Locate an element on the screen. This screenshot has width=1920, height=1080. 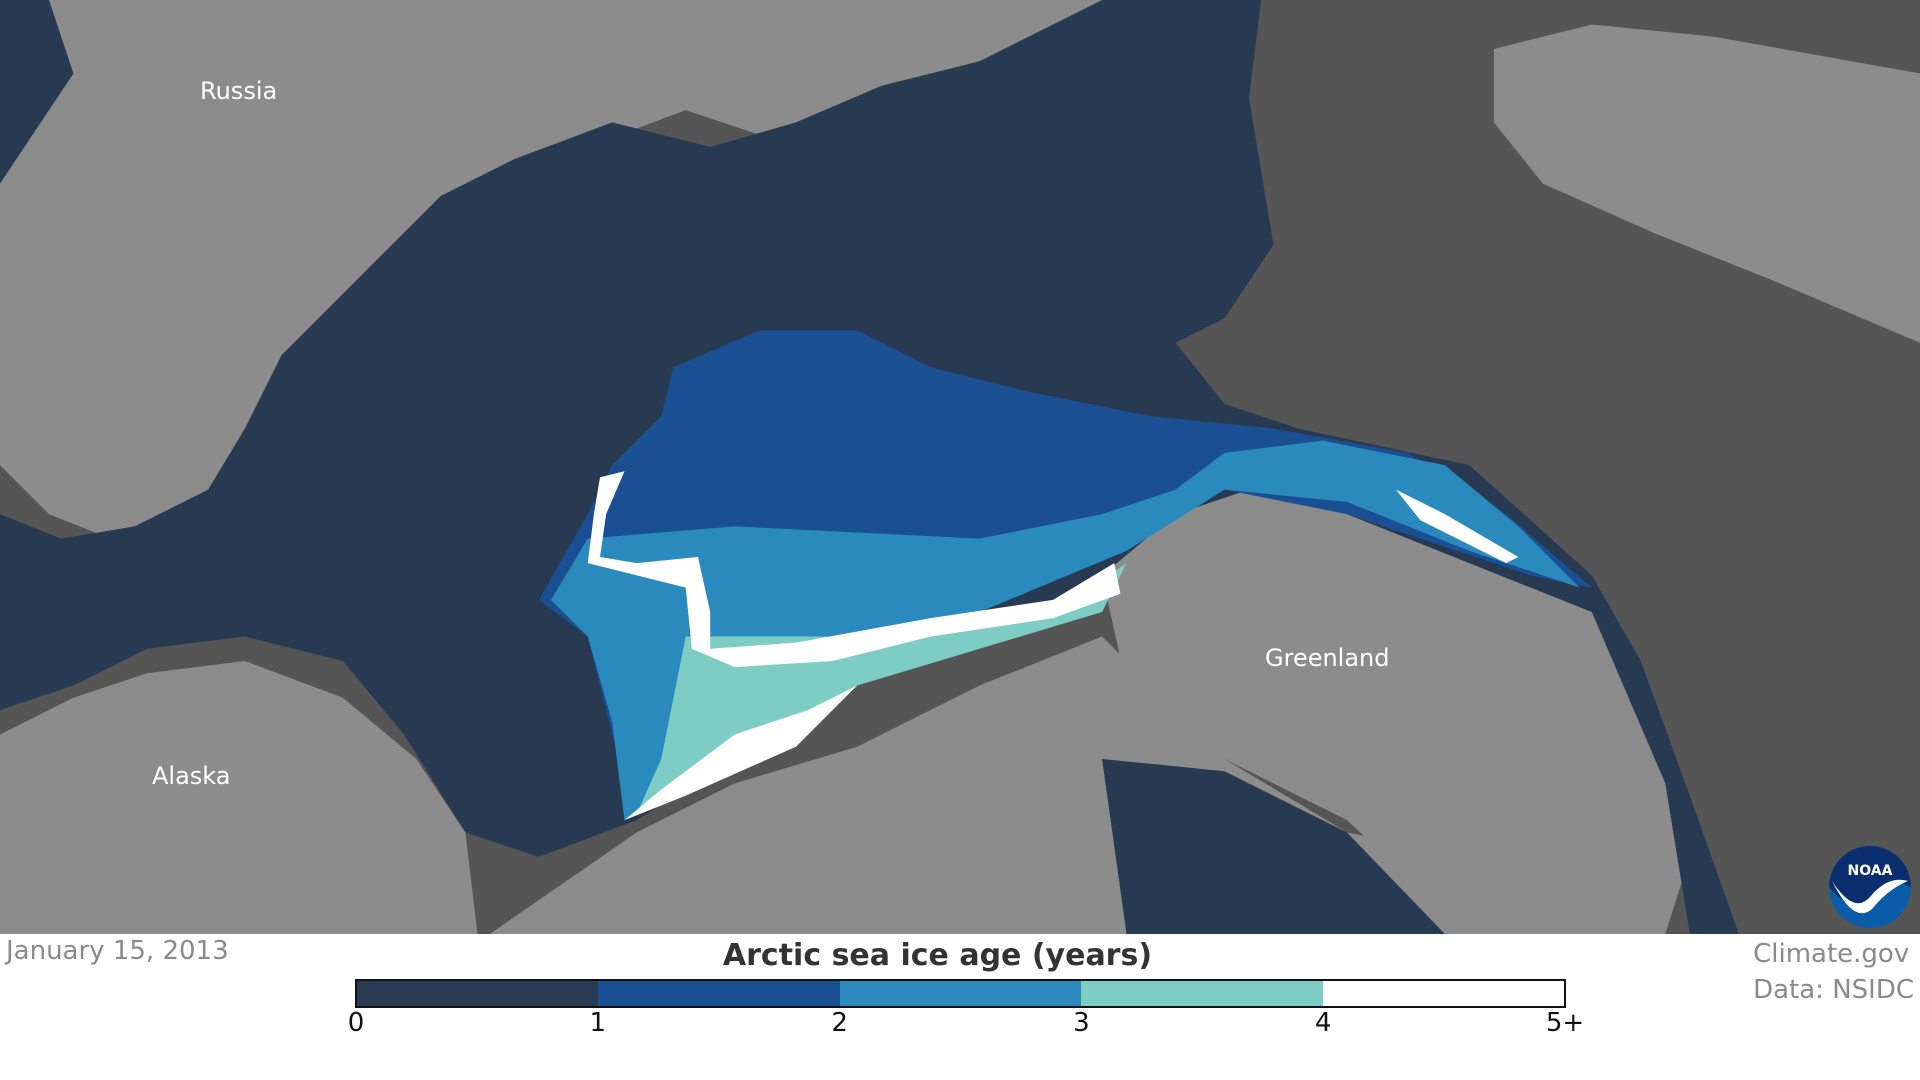
alaska-landmass is located at coordinates (239, 797).